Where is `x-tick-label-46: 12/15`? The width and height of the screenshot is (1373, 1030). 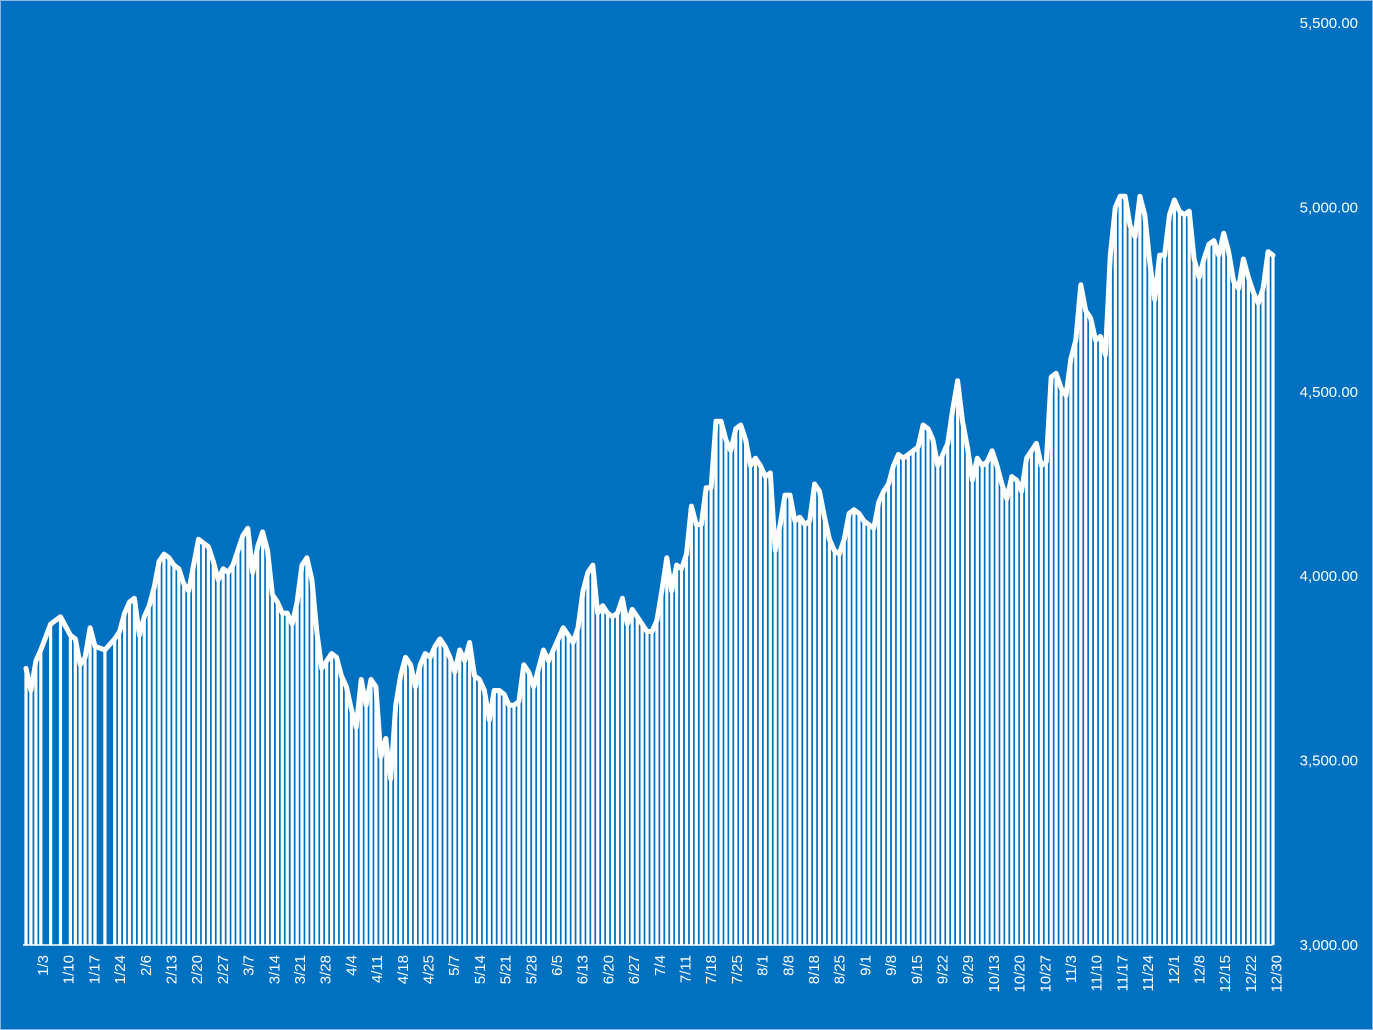 x-tick-label-46: 12/15 is located at coordinates (1225, 974).